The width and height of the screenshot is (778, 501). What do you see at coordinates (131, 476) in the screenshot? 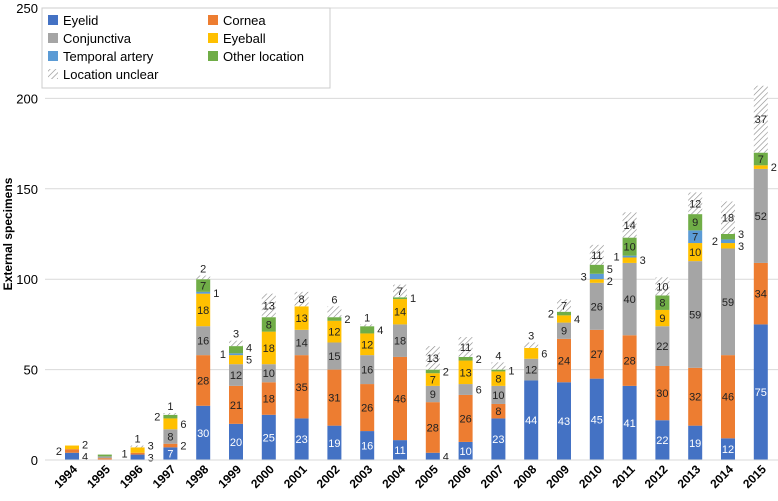
I see `x-tick-label: 1996` at bounding box center [131, 476].